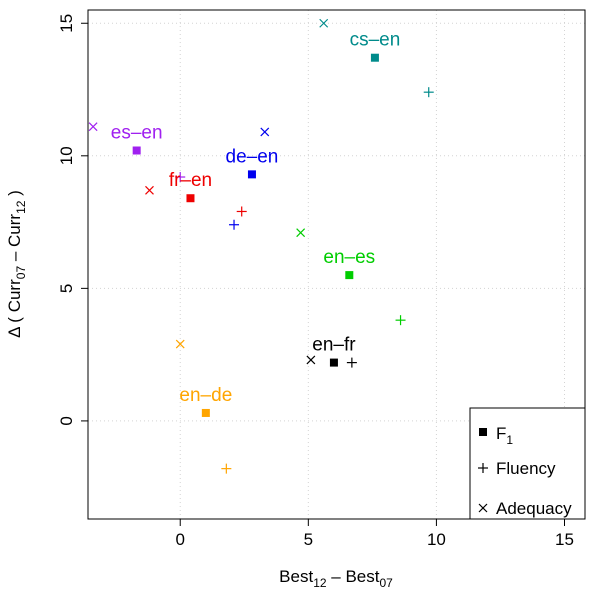 The height and width of the screenshot is (594, 602). What do you see at coordinates (334, 345) in the screenshot?
I see `pair-label: en–fr` at bounding box center [334, 345].